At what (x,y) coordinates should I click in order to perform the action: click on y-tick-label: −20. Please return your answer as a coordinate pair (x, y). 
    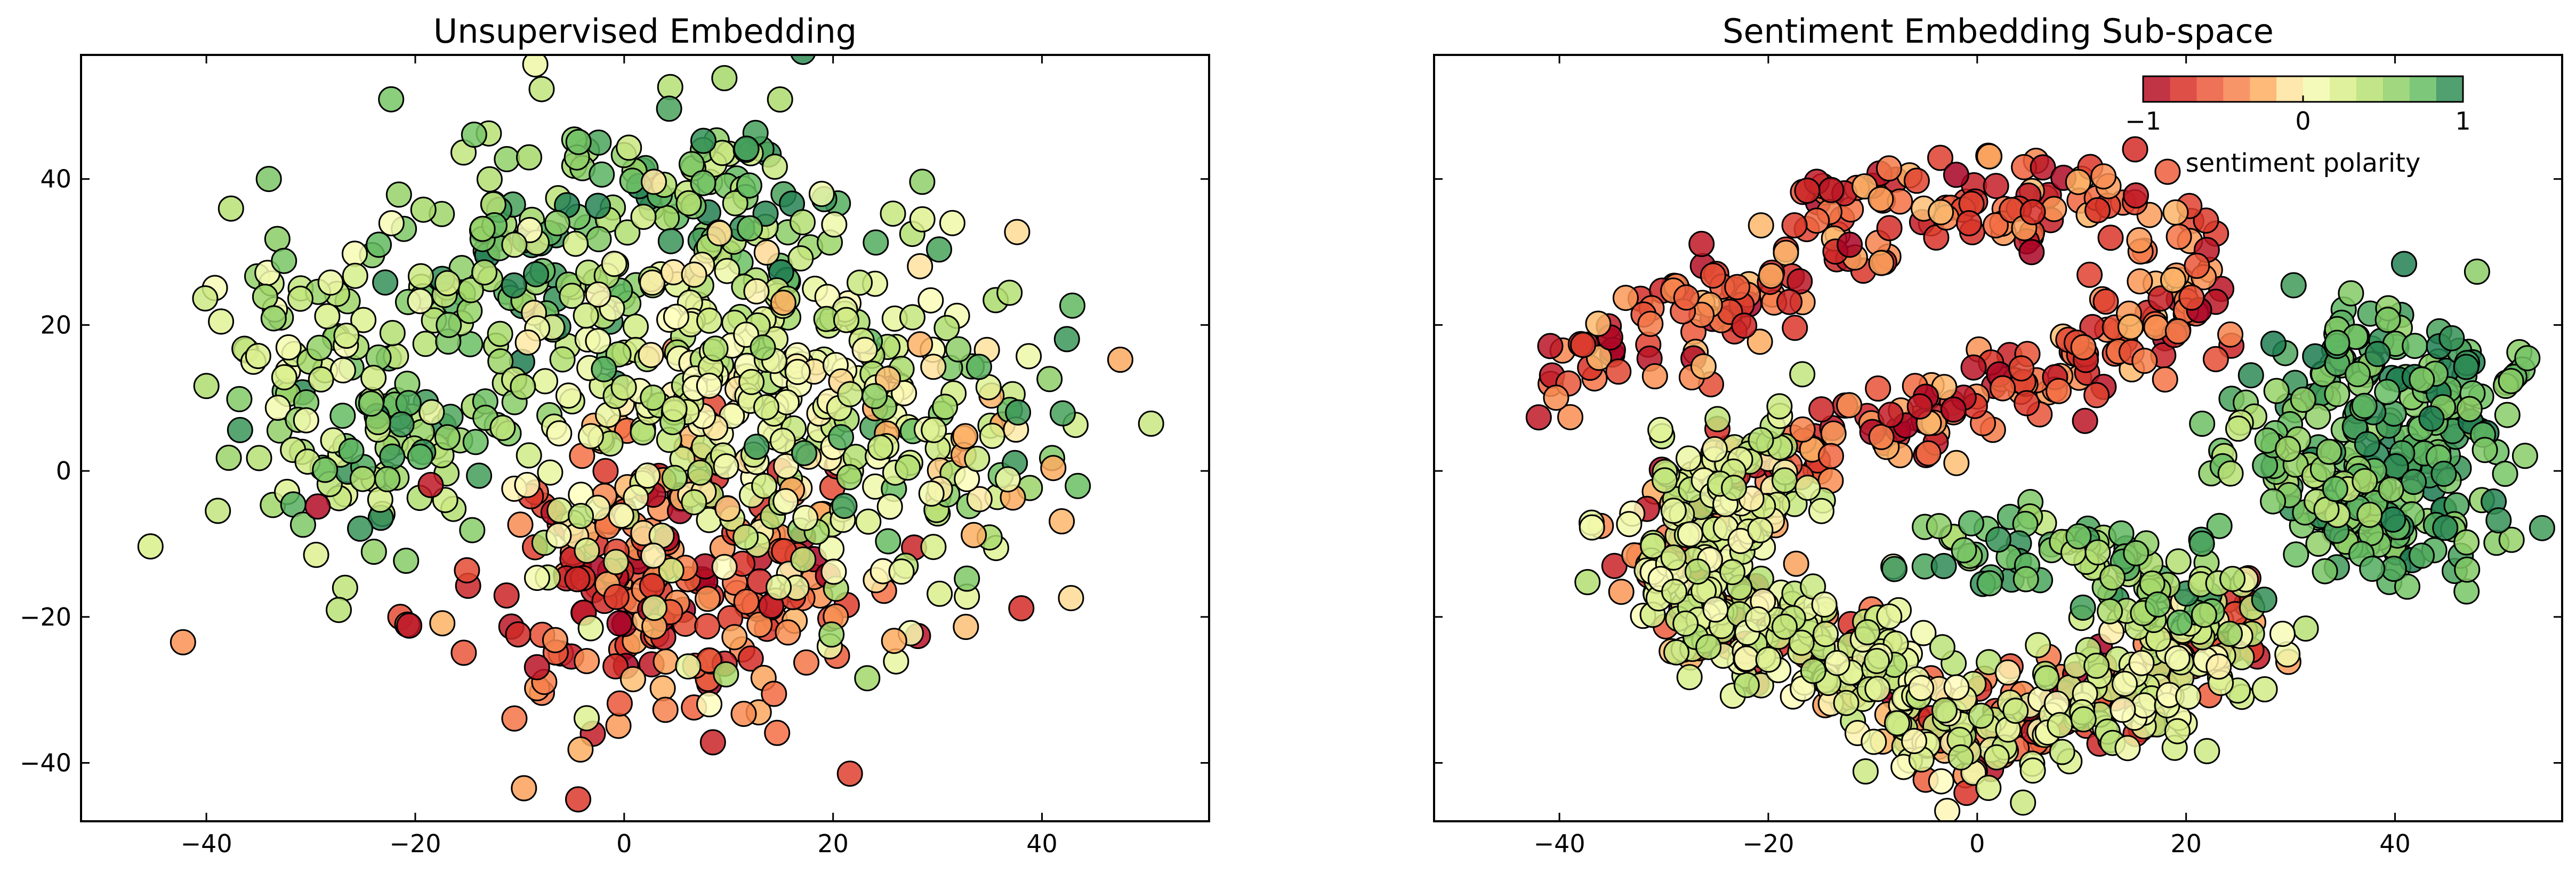
    Looking at the image, I should click on (45, 617).